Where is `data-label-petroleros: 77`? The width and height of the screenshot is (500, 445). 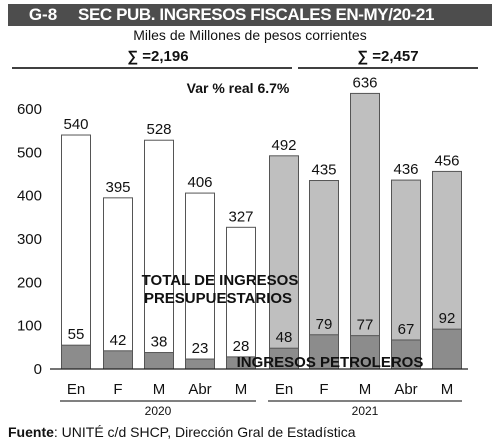
data-label-petroleros: 77 is located at coordinates (365, 325).